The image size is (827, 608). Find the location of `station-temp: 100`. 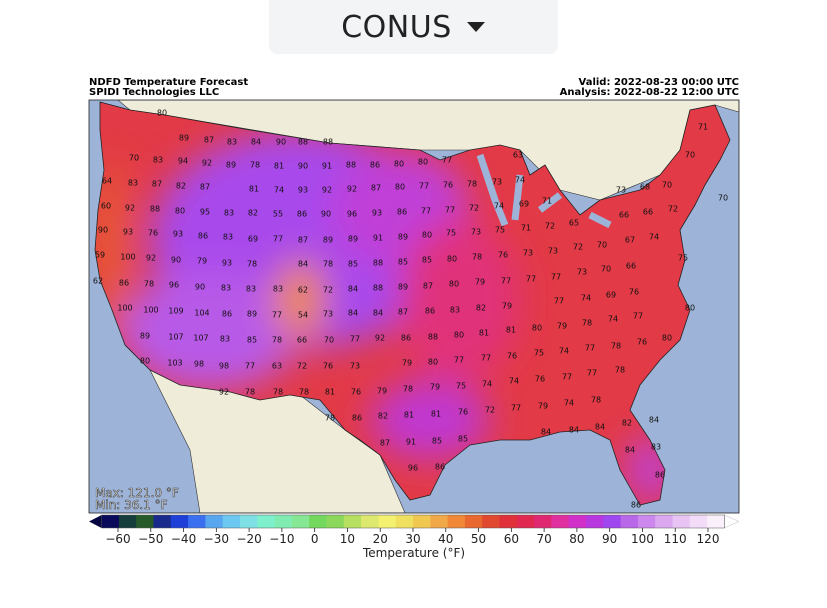

station-temp: 100 is located at coordinates (150, 310).